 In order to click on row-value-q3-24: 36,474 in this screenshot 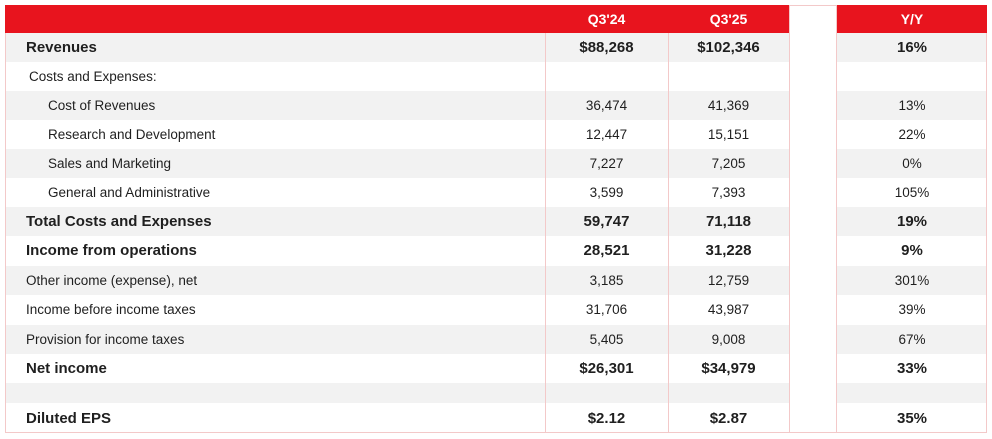, I will do `click(606, 105)`.